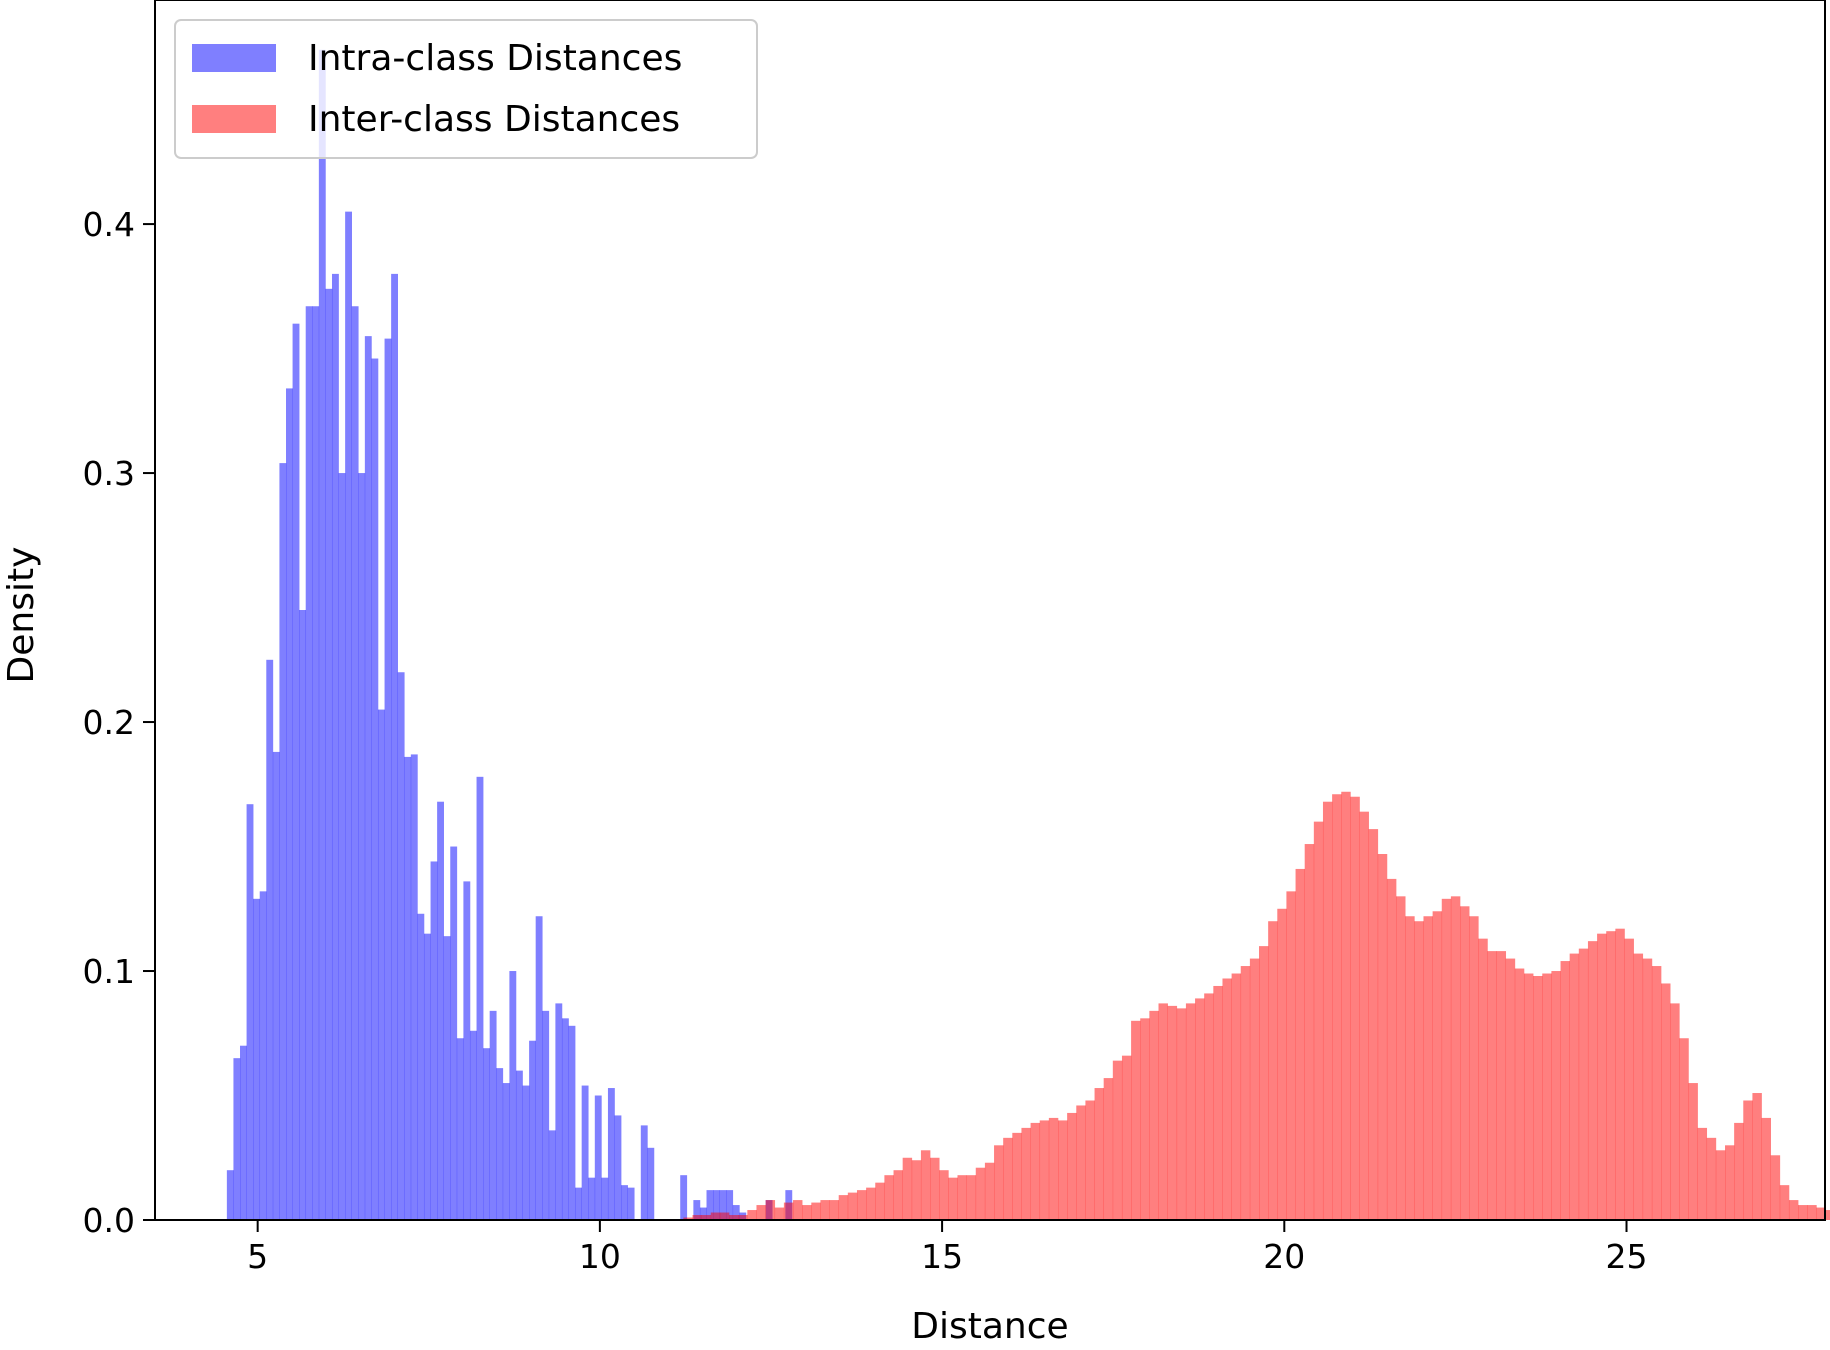  Describe the element at coordinates (109, 224) in the screenshot. I see `y-tick-label: 0.4` at that location.